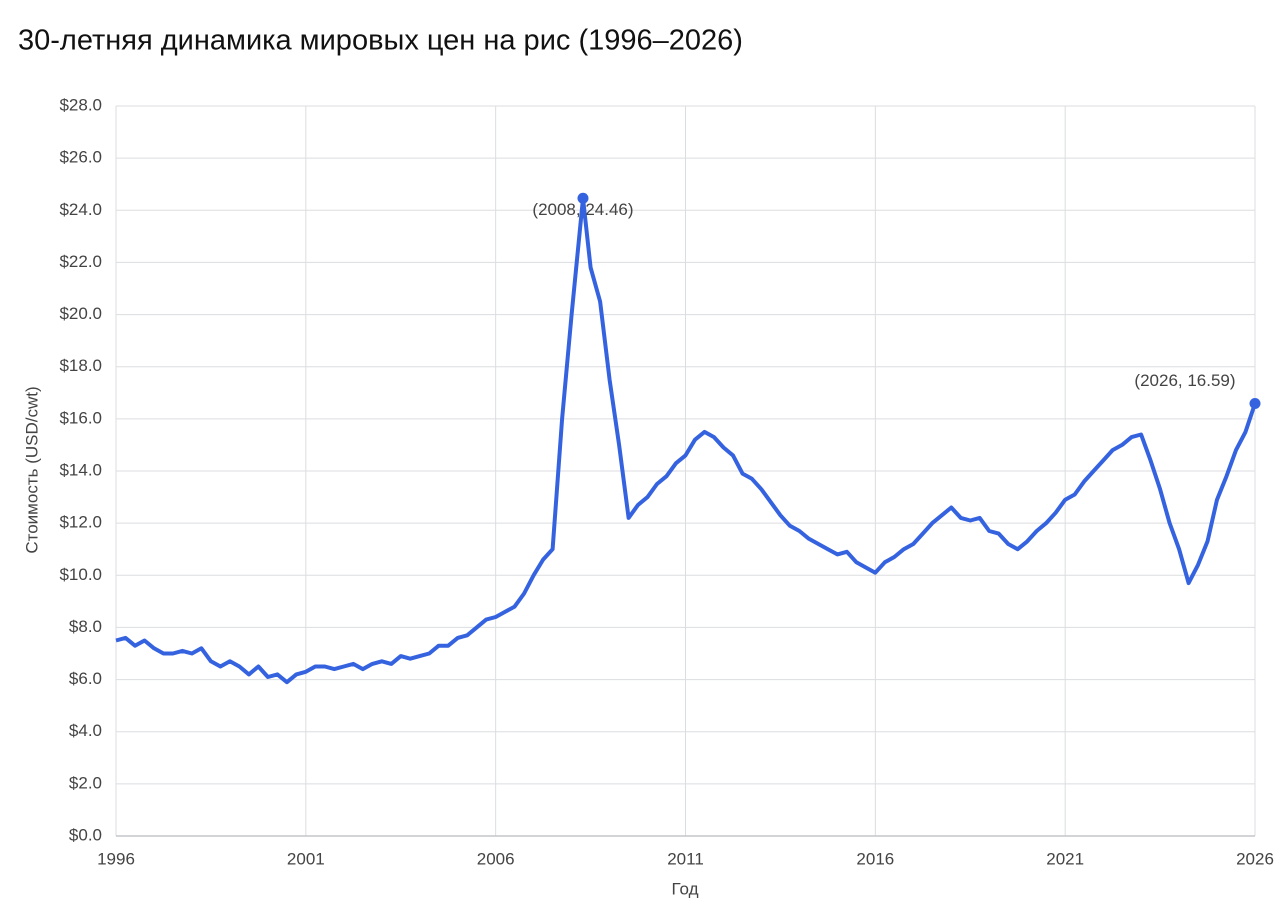 The width and height of the screenshot is (1282, 916). I want to click on y-tick-label: $0.0, so click(85, 834).